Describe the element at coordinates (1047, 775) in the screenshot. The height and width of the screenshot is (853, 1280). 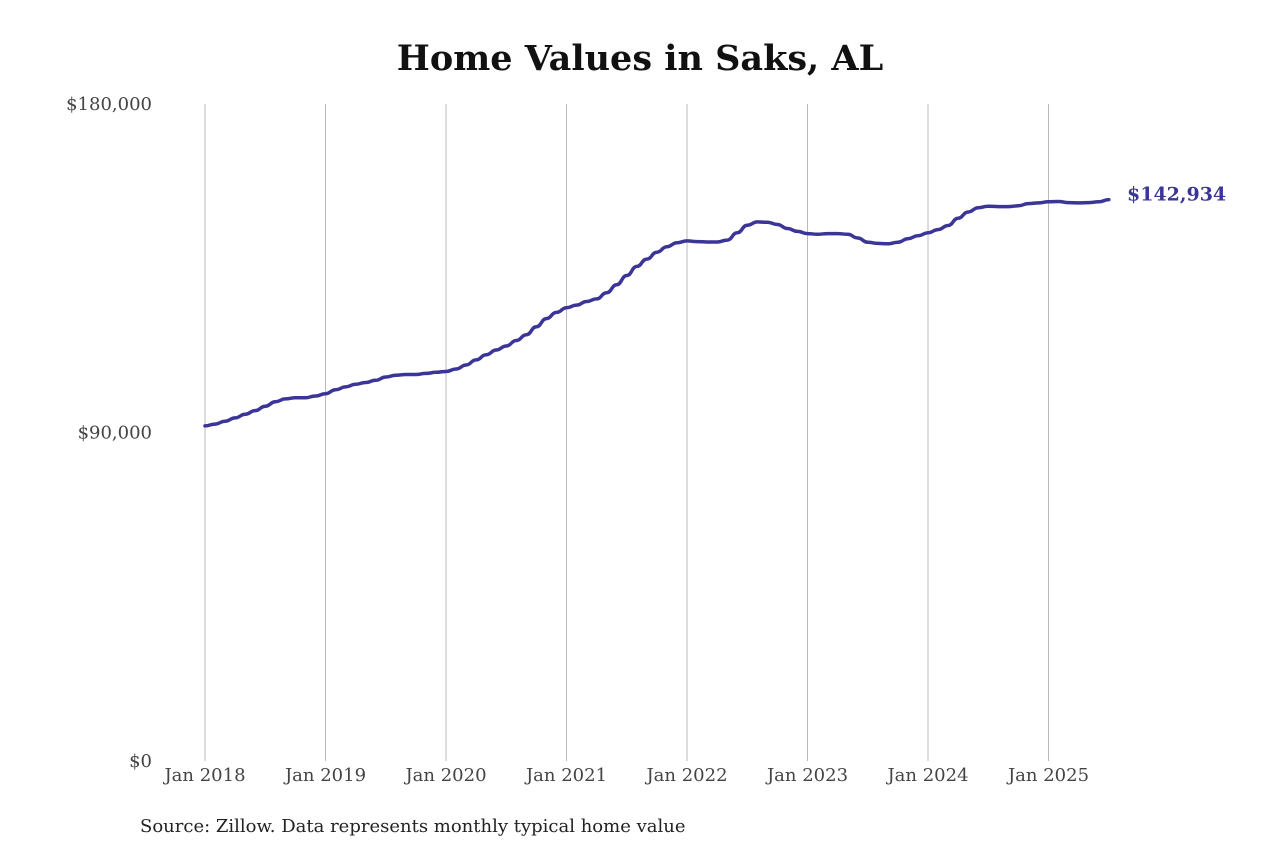
I see `x-tick-label: Jan 2025` at that location.